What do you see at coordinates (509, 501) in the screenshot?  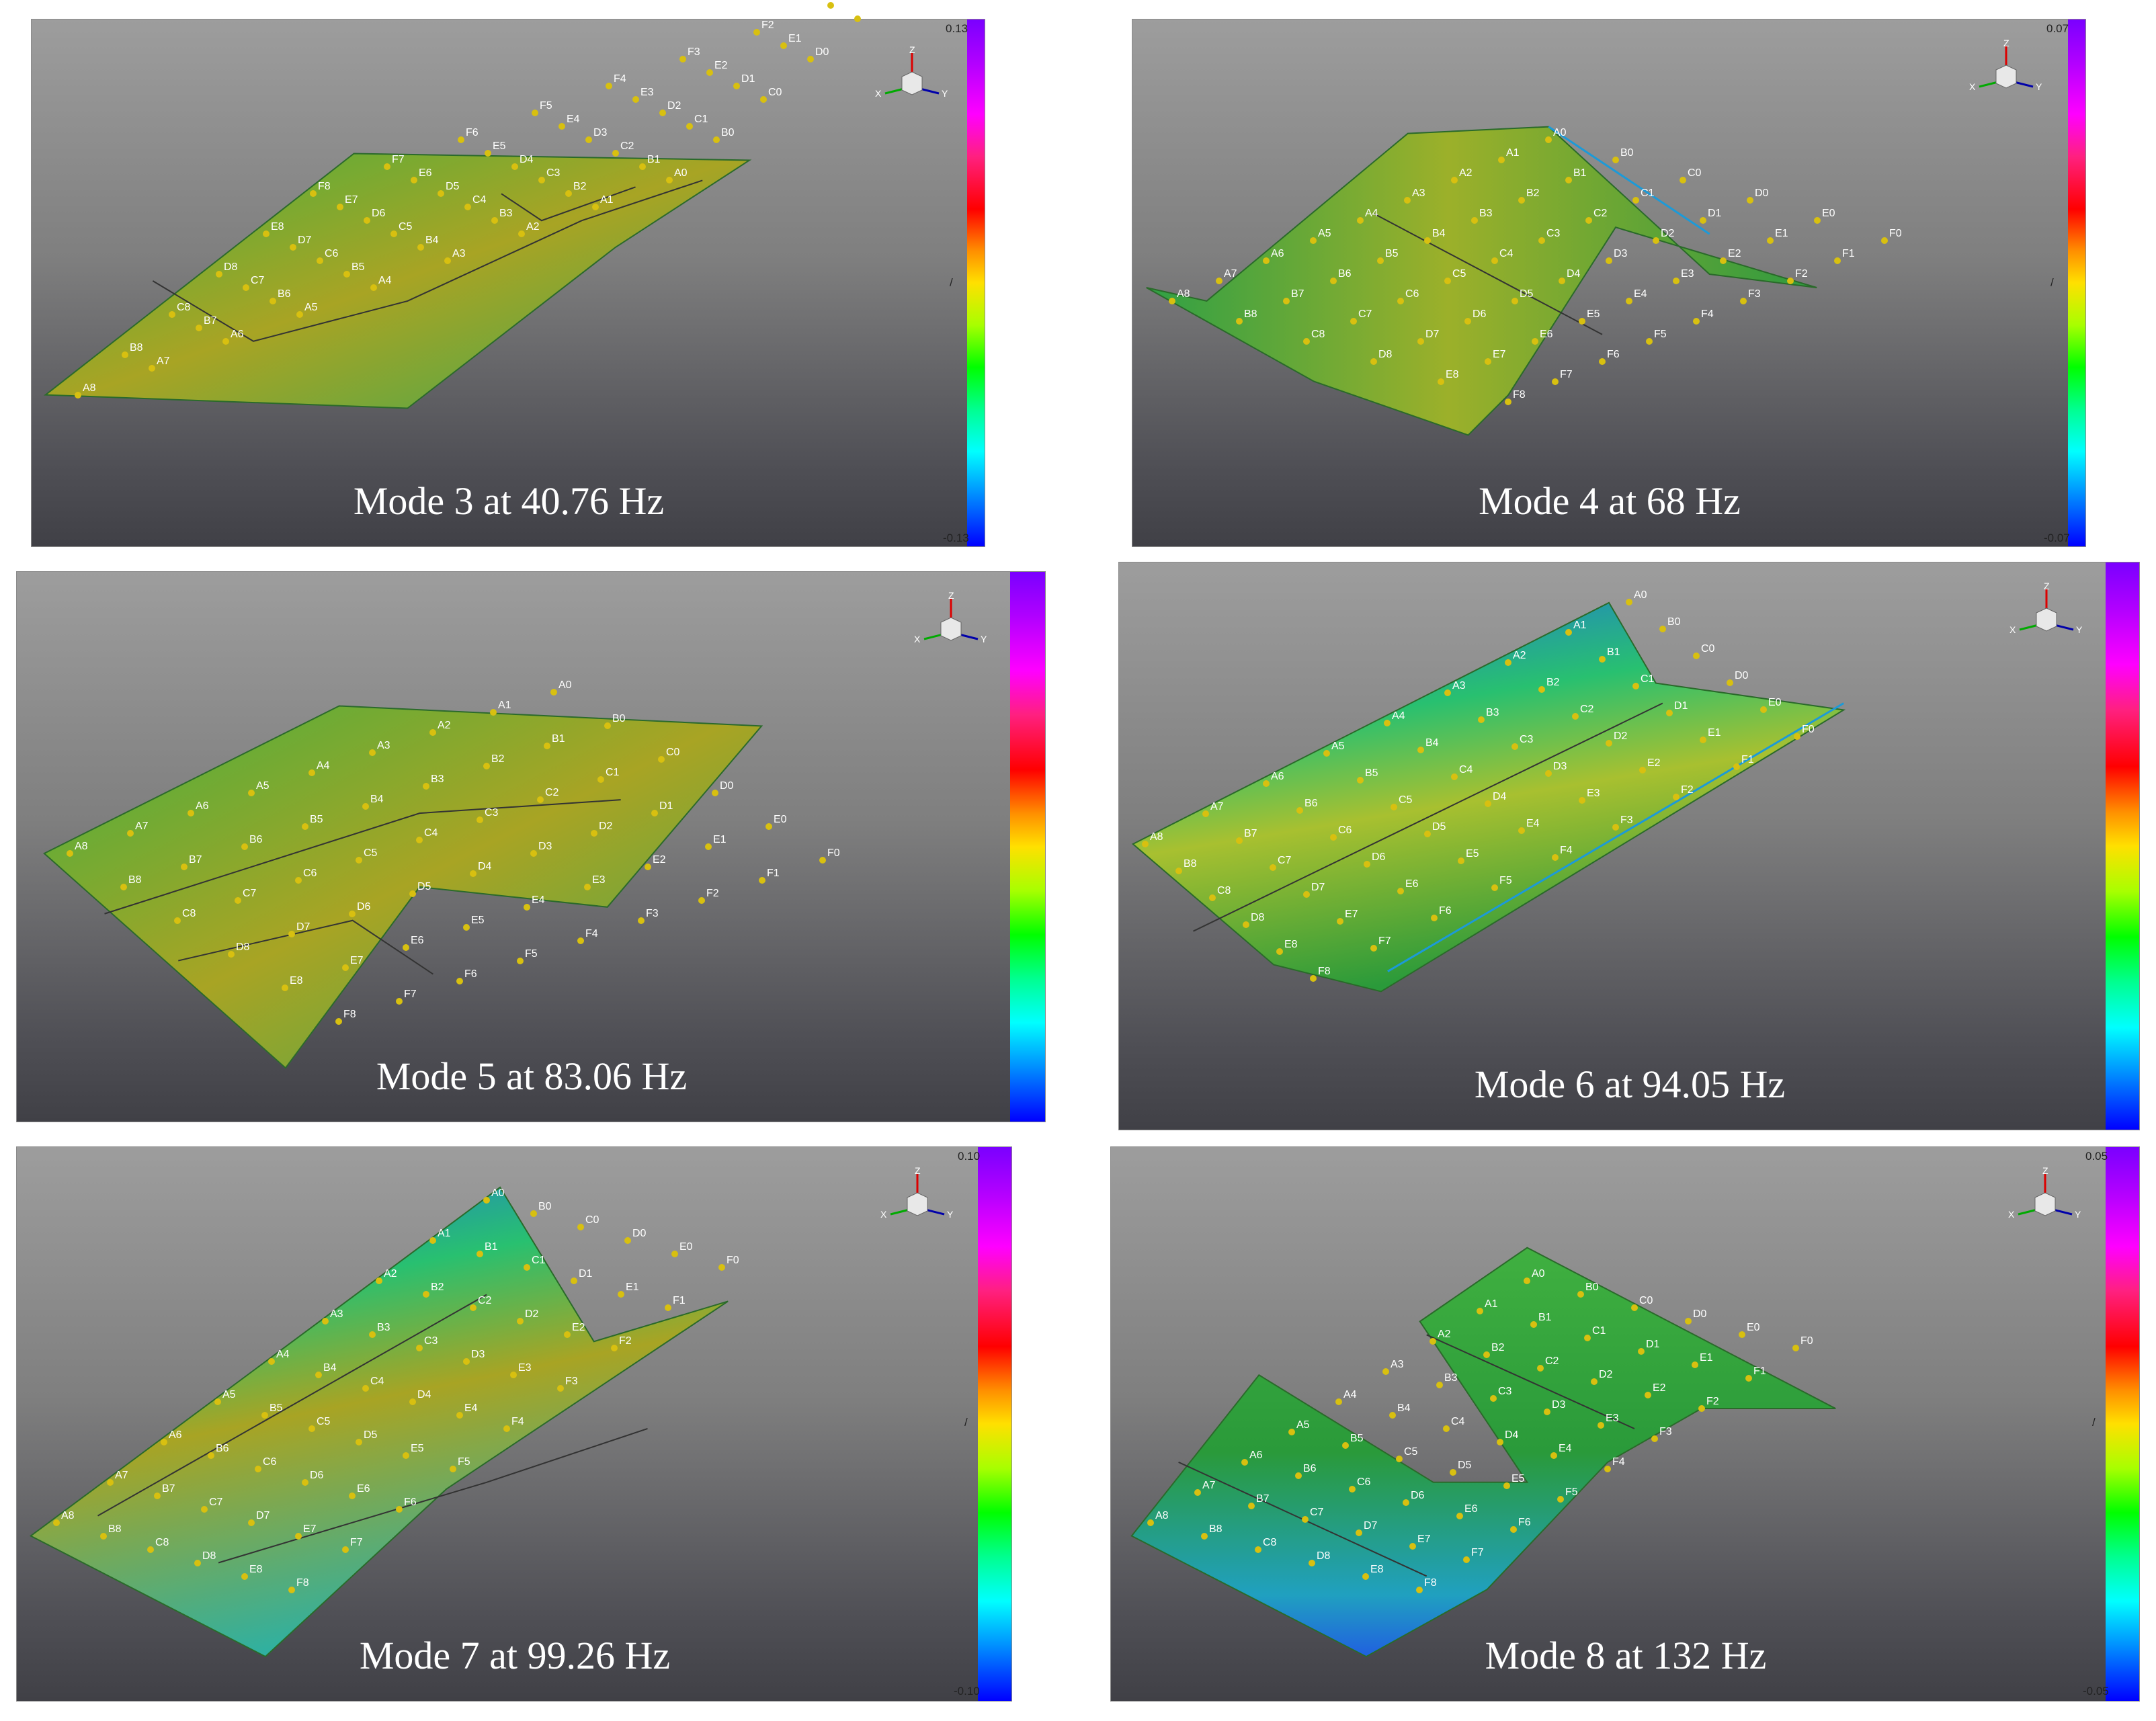 I see `mode-caption: Mode 3 at 40.76 Hz` at bounding box center [509, 501].